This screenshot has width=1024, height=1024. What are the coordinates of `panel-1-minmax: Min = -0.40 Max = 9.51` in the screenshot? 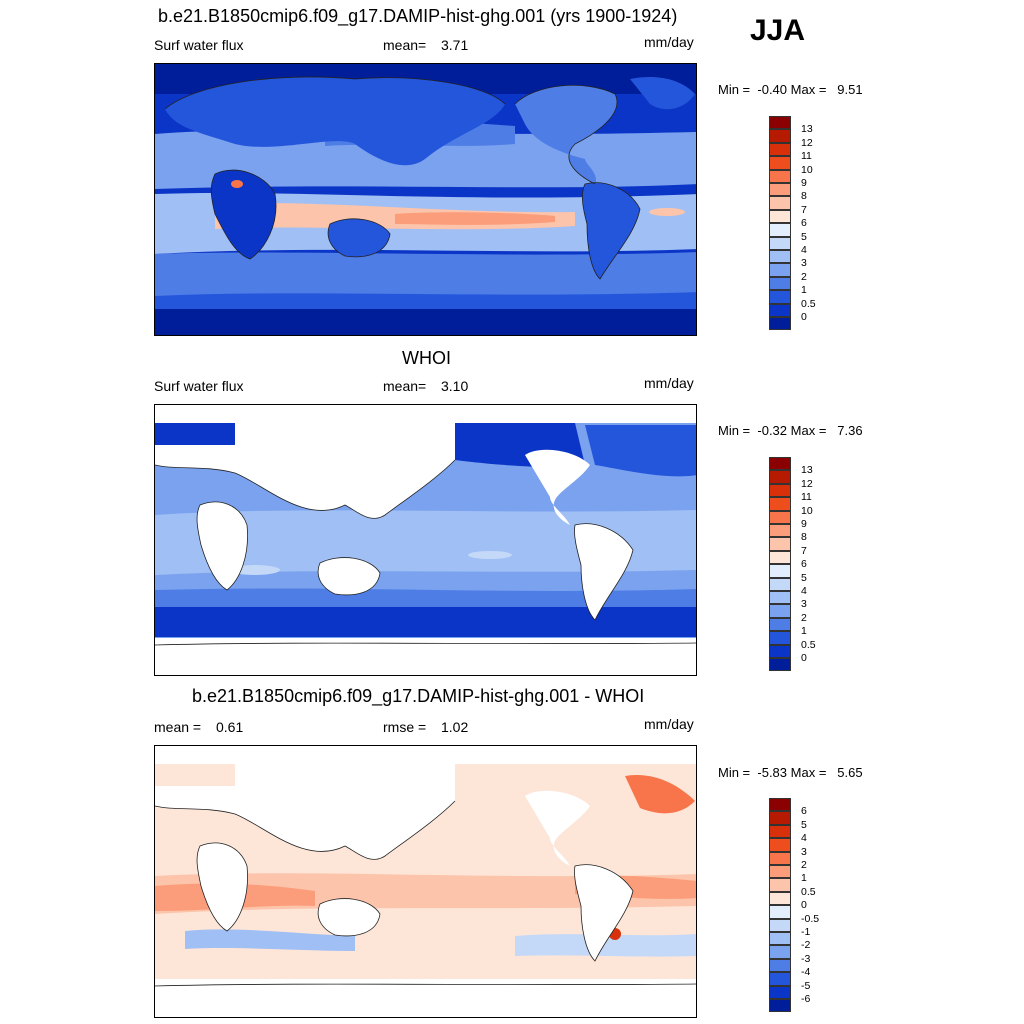 It's located at (790, 89).